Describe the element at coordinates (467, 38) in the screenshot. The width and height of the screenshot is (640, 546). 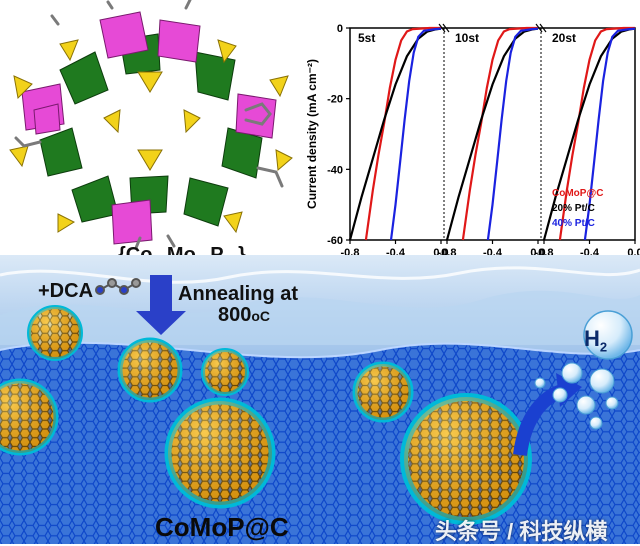
I see `panel-label: 10st` at that location.